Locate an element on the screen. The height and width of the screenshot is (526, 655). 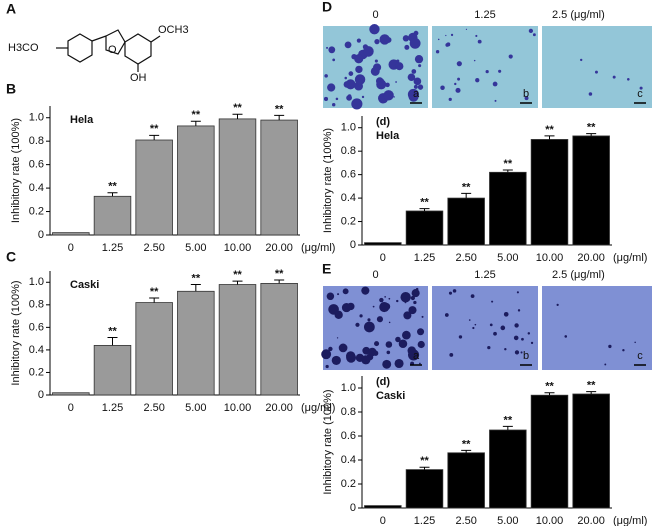
colony-photo is located at coordinates (485, 67).